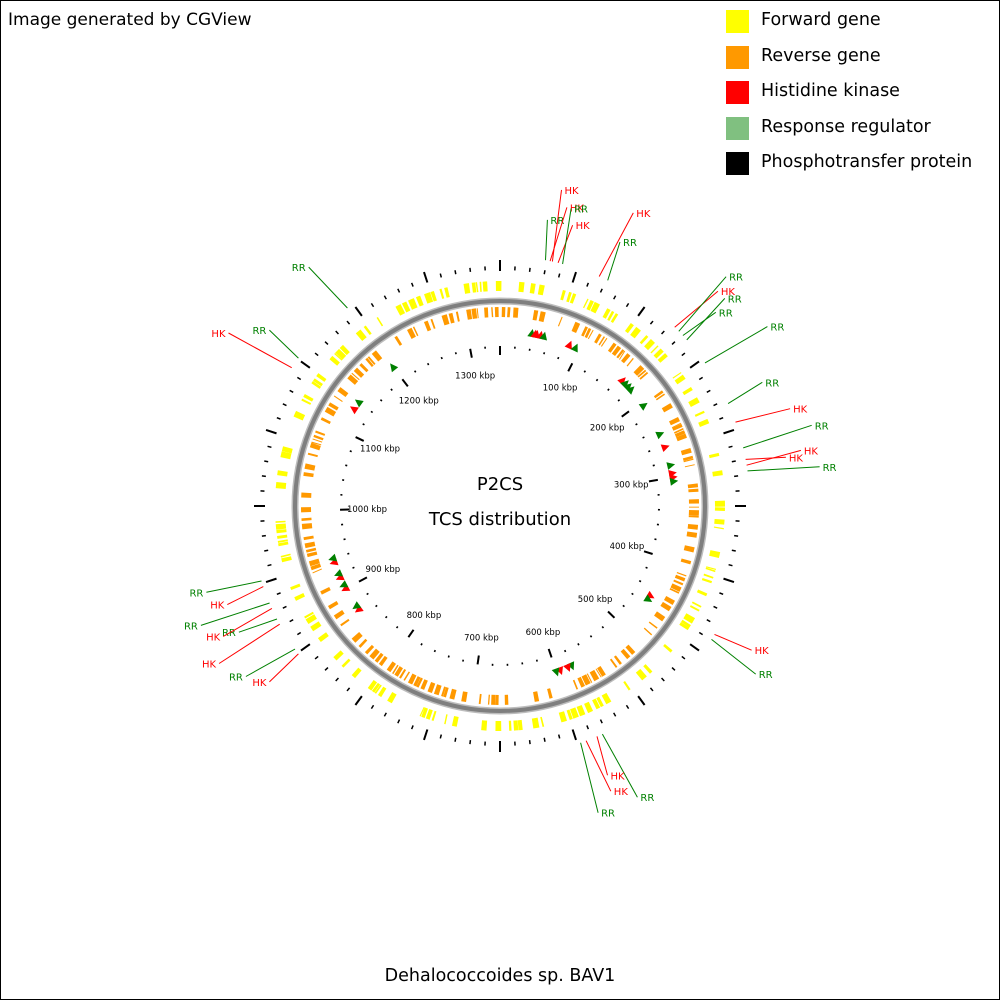  I want to click on kbp-major-tick, so click(611, 614).